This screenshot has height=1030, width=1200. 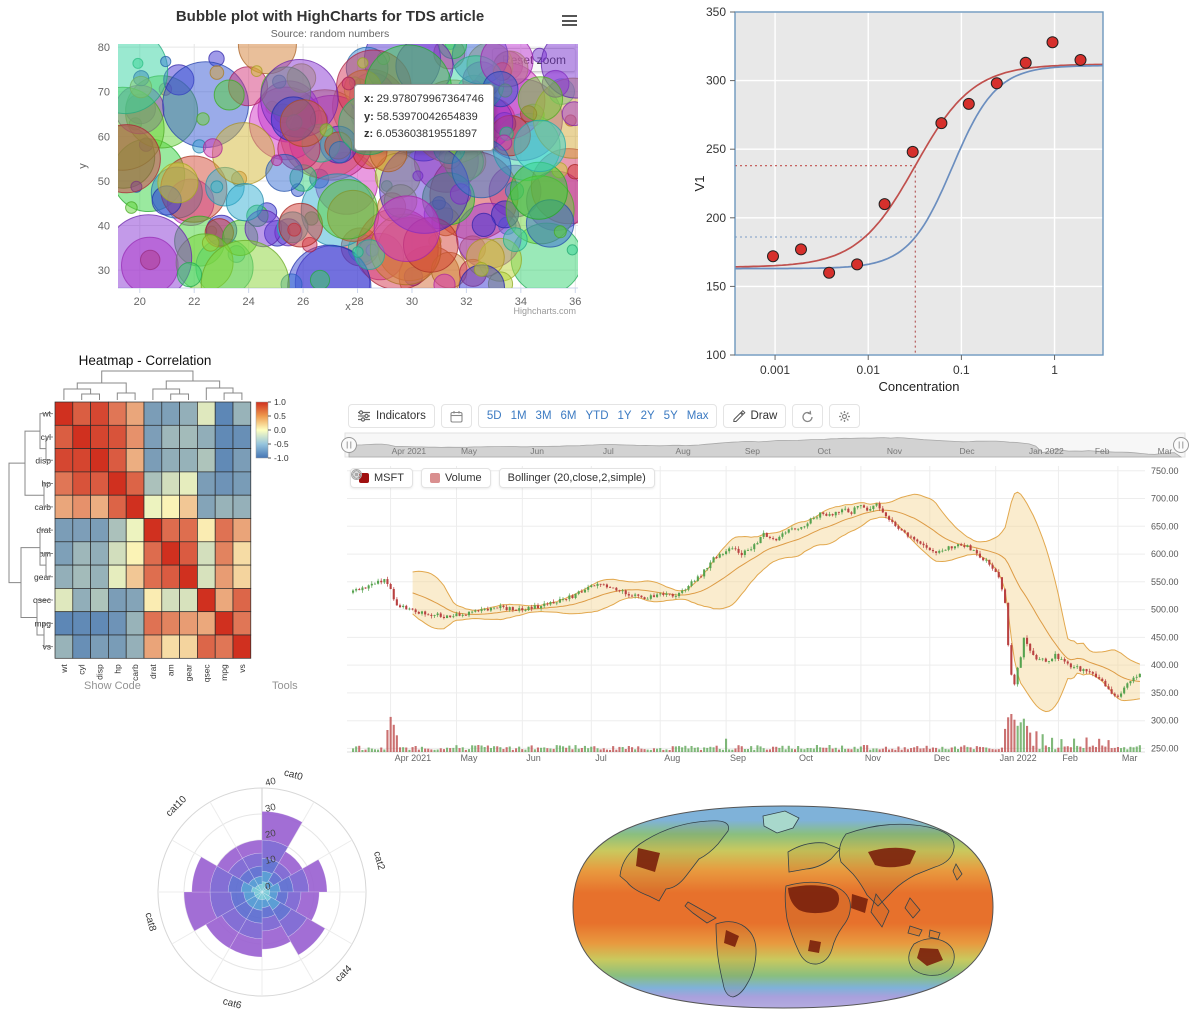 I want to click on range-ytd: YTD, so click(x=597, y=416).